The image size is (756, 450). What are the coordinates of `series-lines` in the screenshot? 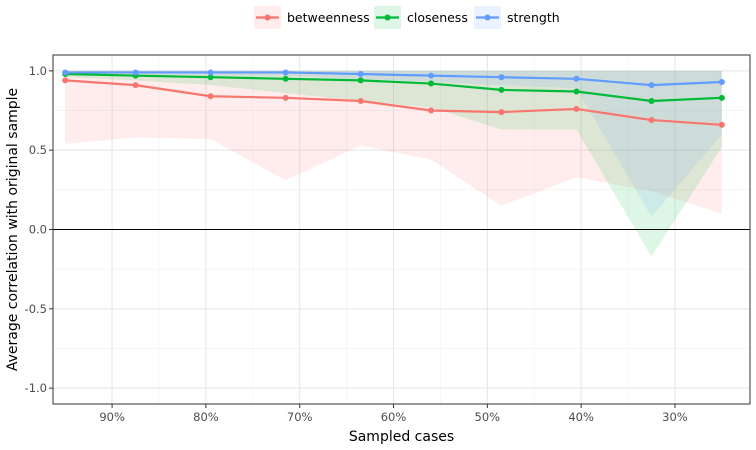 It's located at (393, 98).